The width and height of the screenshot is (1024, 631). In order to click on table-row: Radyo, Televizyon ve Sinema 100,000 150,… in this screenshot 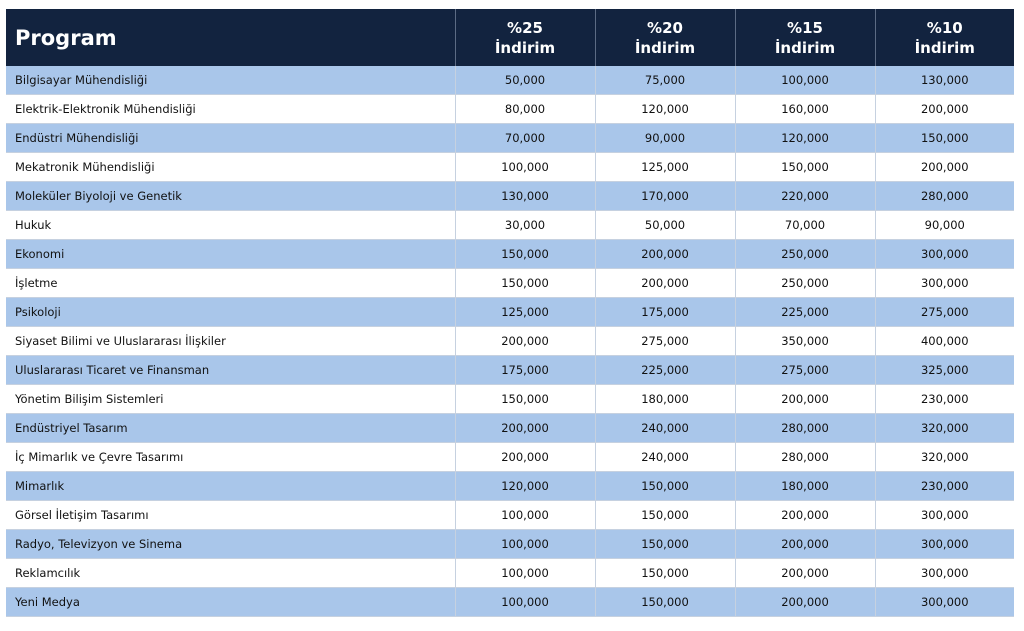, I will do `click(510, 544)`.